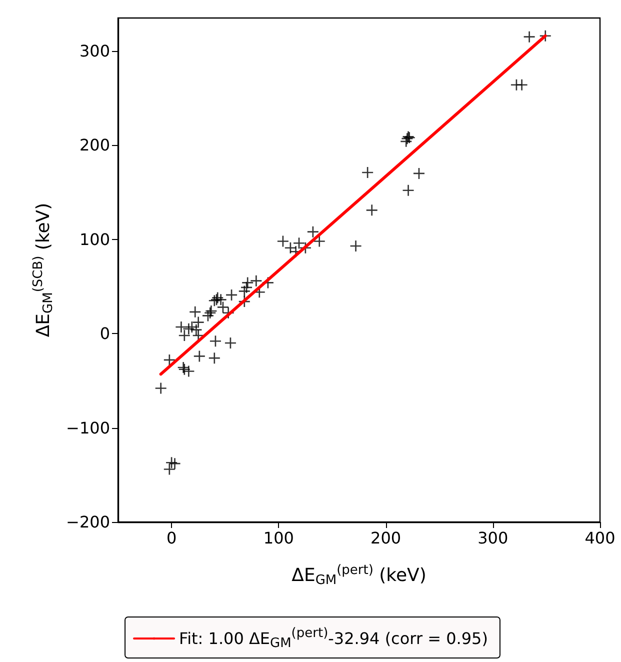  I want to click on x-tick-label: 100, so click(278, 538).